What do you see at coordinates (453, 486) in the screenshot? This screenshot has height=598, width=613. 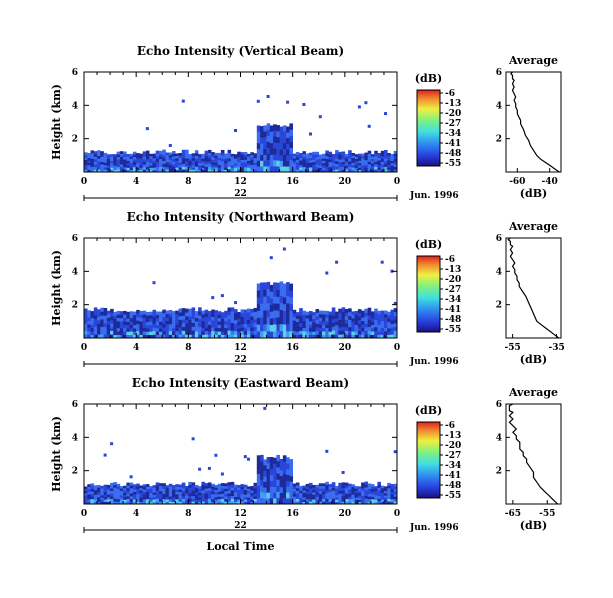 I see `colorbar-label: -48` at bounding box center [453, 486].